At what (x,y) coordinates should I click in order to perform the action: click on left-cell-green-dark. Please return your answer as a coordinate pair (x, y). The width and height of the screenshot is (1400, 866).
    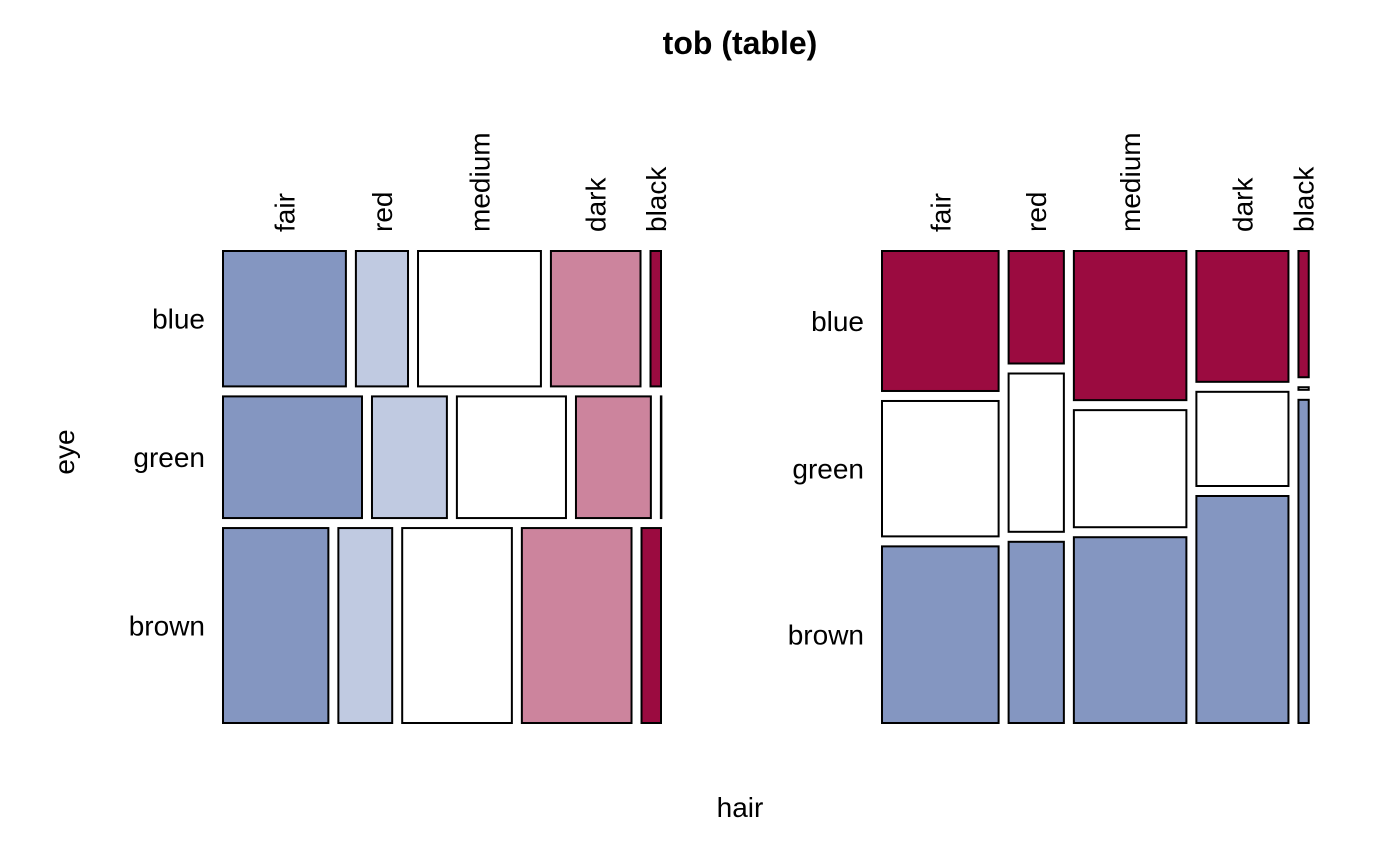
    Looking at the image, I should click on (613, 457).